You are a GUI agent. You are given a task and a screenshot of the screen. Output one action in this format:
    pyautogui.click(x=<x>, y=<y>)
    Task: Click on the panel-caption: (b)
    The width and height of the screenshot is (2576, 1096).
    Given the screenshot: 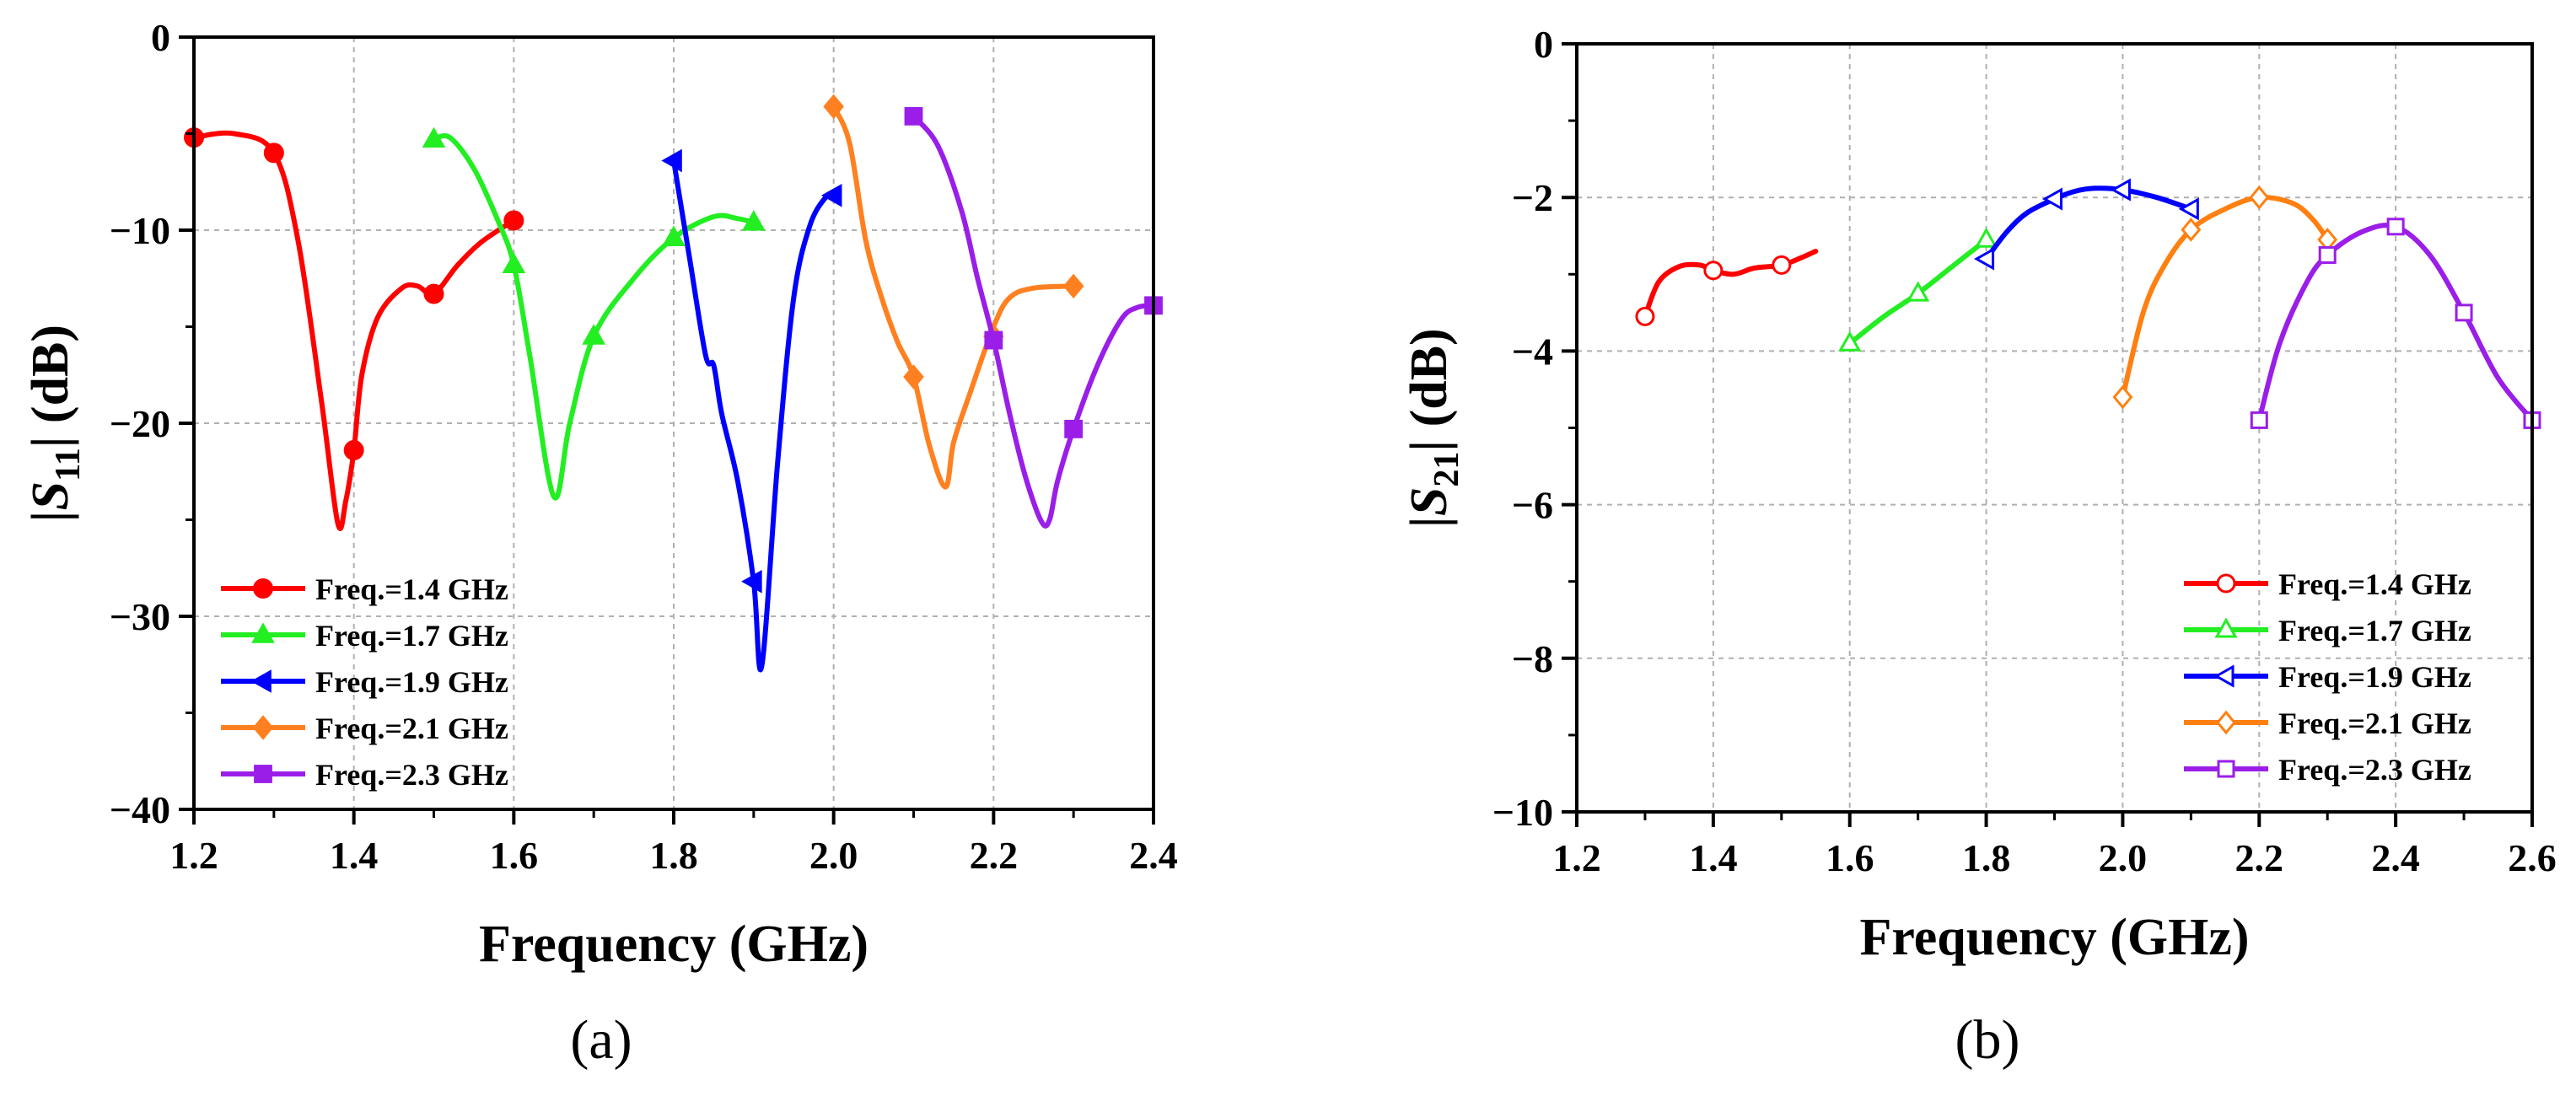 What is the action you would take?
    pyautogui.click(x=1987, y=1040)
    